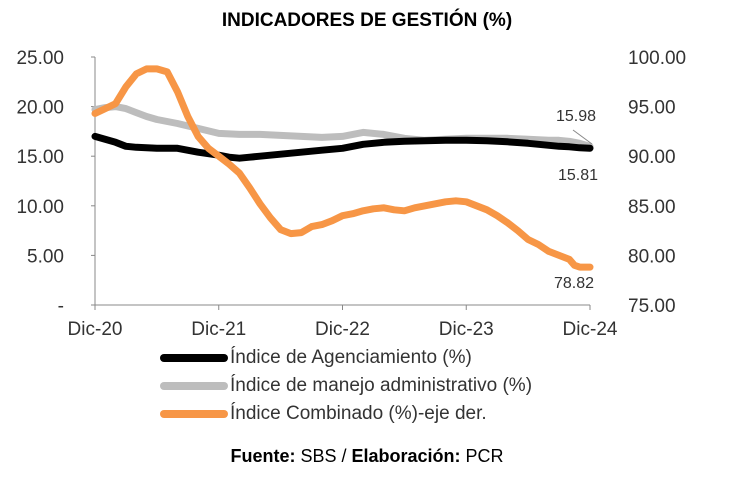  Describe the element at coordinates (482, 456) in the screenshot. I see `elaboration-value: PCR` at that location.